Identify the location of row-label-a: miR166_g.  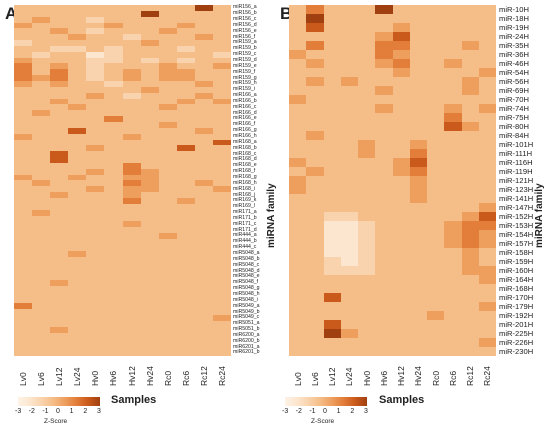
(245, 130).